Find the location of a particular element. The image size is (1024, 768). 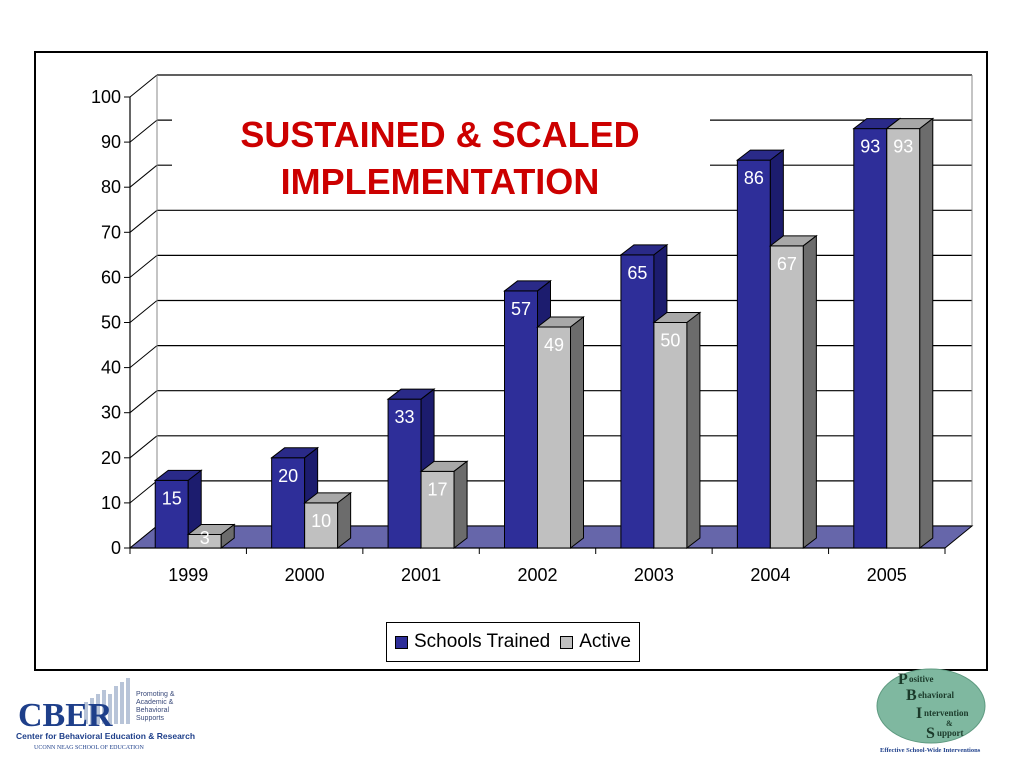

legend-swatch-schools-trained is located at coordinates (401, 642).